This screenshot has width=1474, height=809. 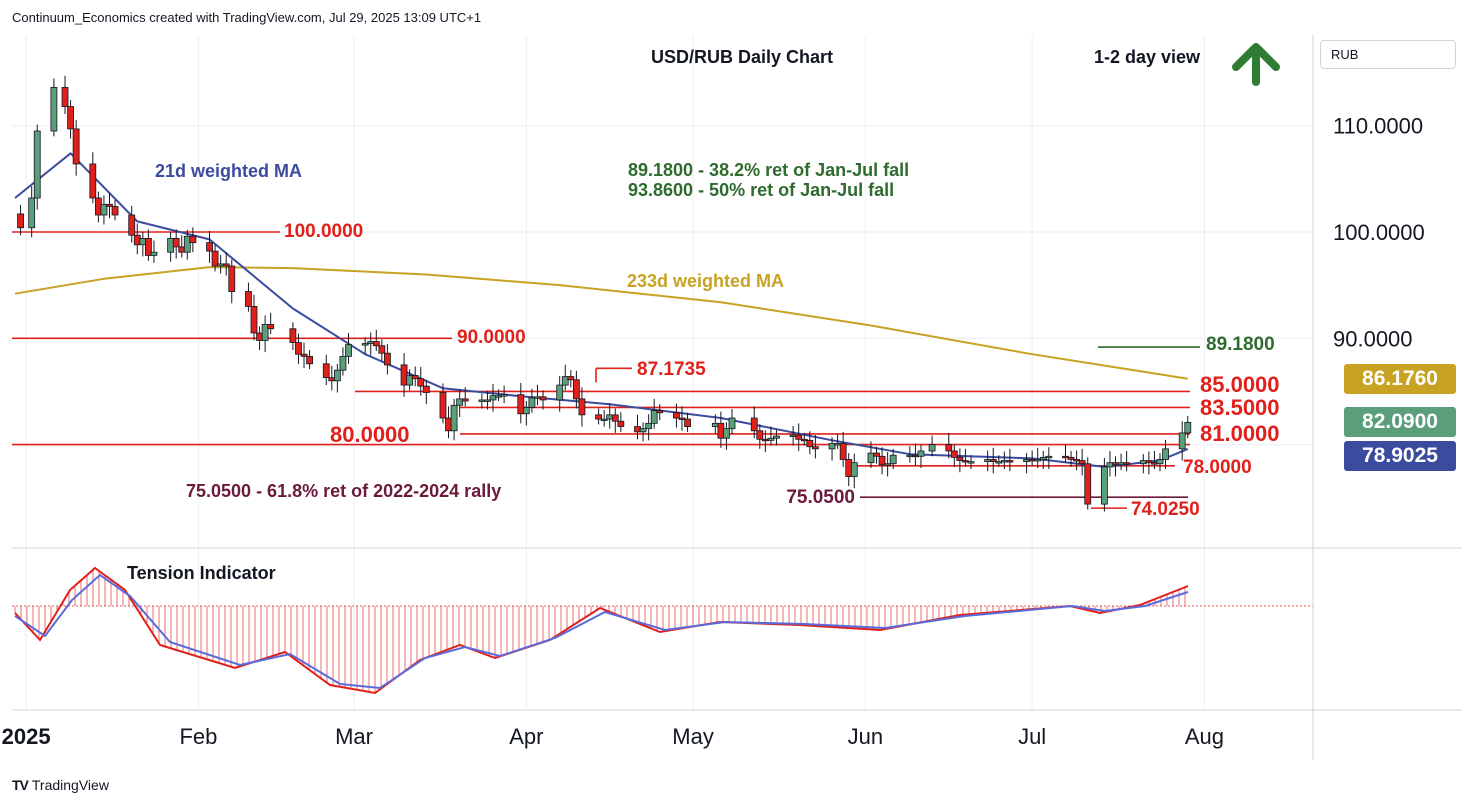 What do you see at coordinates (693, 736) in the screenshot?
I see `x-tick-label: May` at bounding box center [693, 736].